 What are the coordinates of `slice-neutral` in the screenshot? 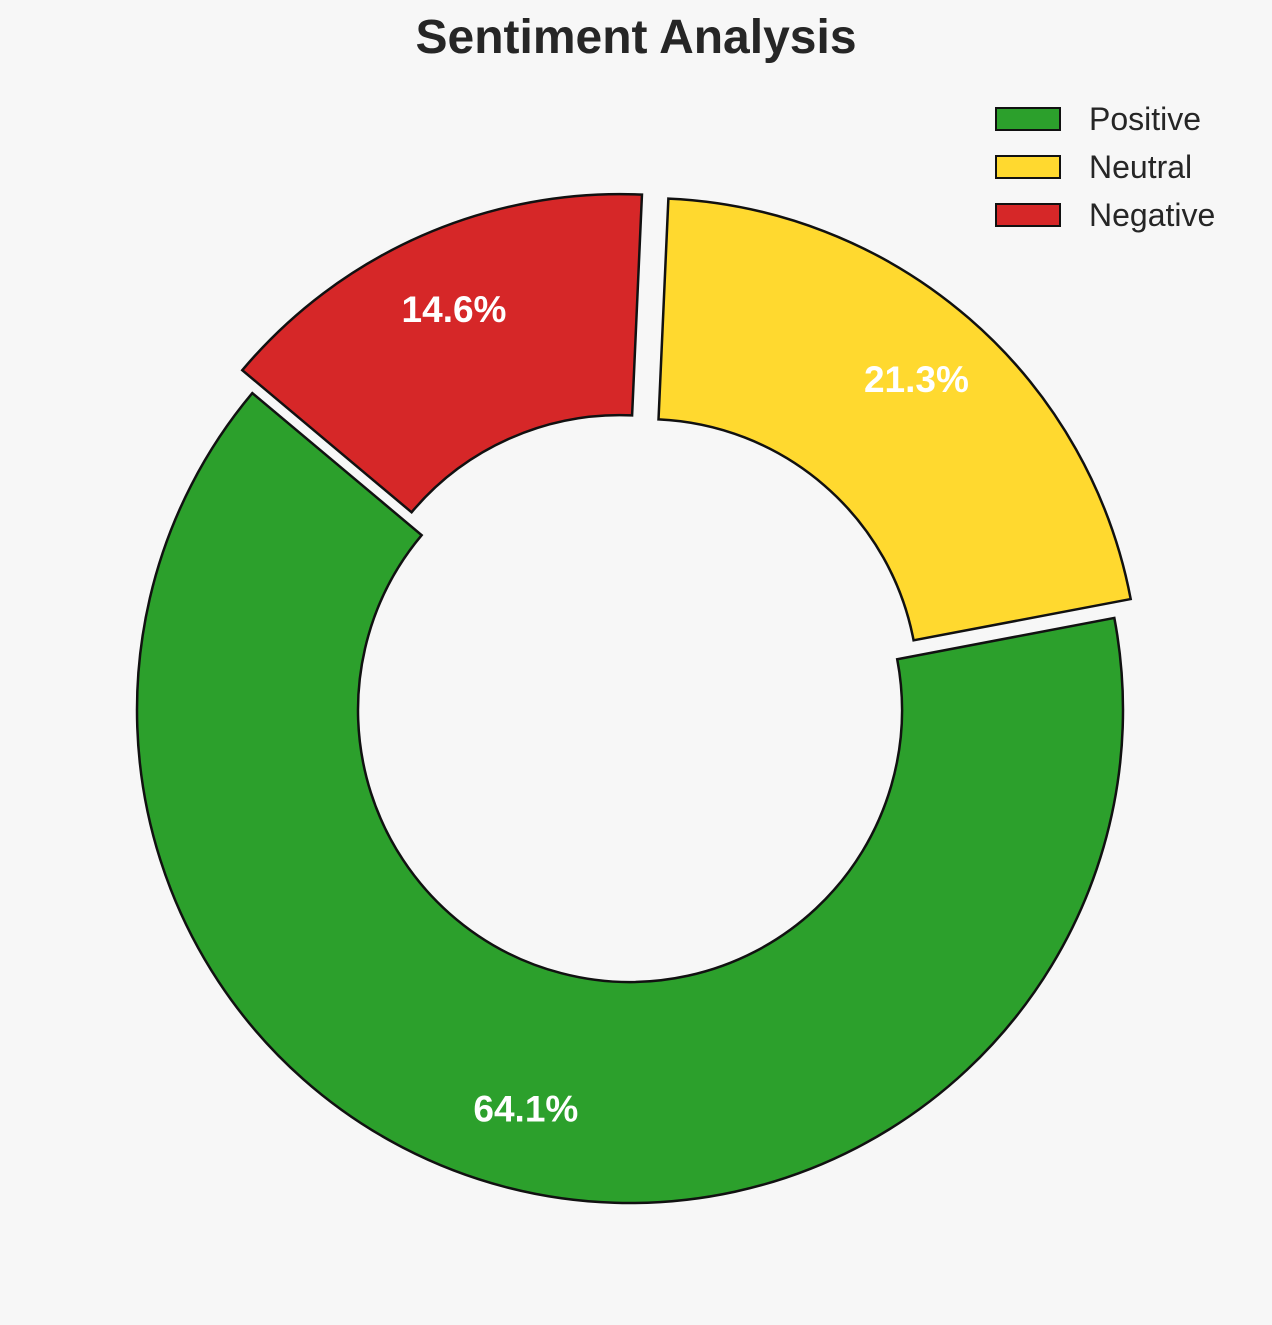 It's located at (895, 419).